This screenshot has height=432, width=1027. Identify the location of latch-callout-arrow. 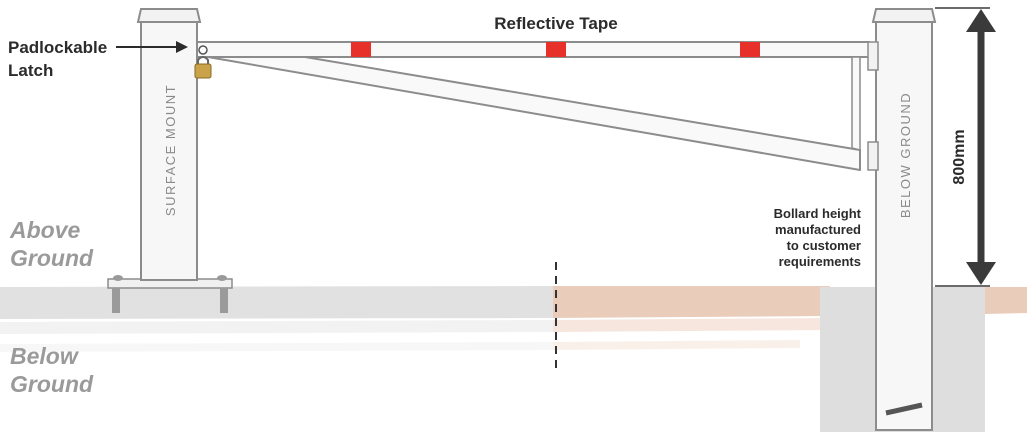
(152, 47).